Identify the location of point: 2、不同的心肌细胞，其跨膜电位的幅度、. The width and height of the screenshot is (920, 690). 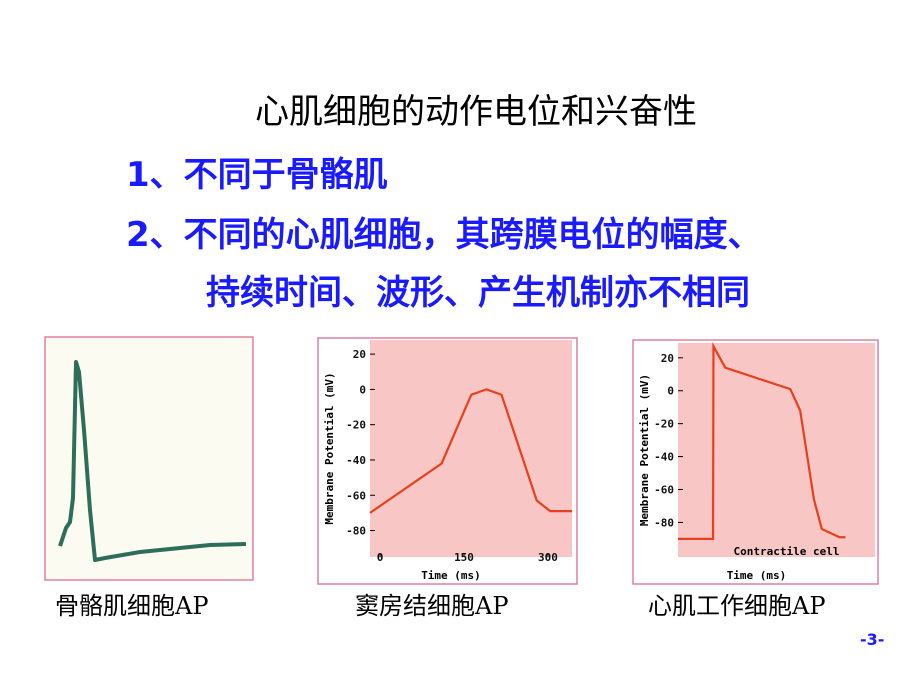
(444, 235).